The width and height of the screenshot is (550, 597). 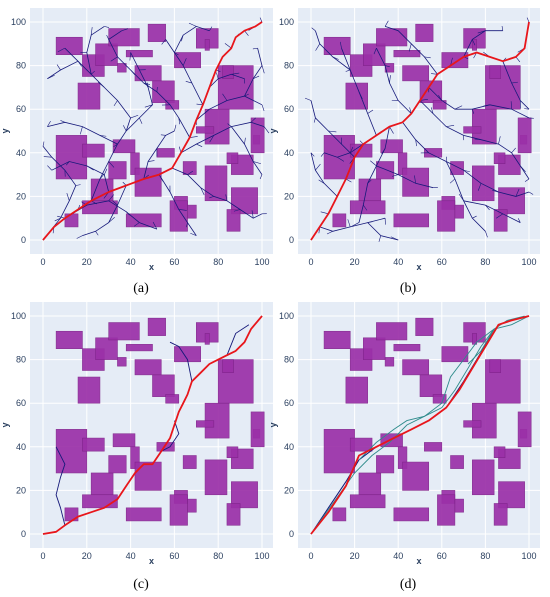 What do you see at coordinates (289, 360) in the screenshot?
I see `y-tick-label: 80` at bounding box center [289, 360].